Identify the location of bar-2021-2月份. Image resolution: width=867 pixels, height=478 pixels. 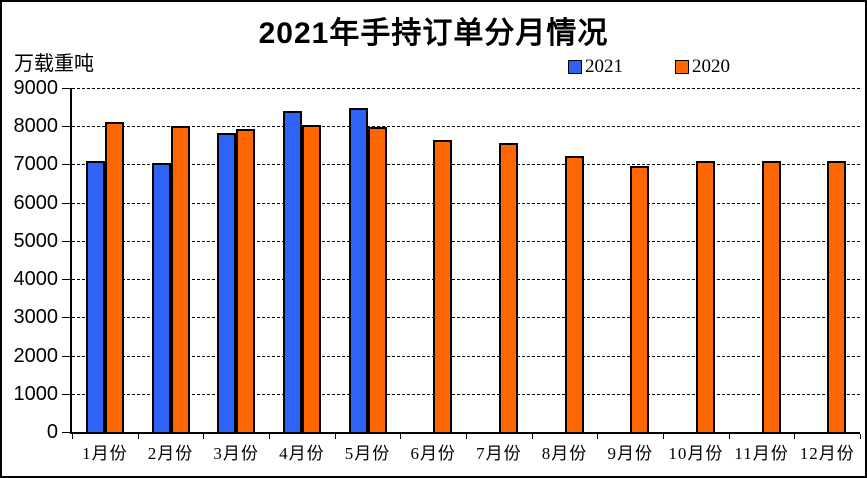
(161, 297).